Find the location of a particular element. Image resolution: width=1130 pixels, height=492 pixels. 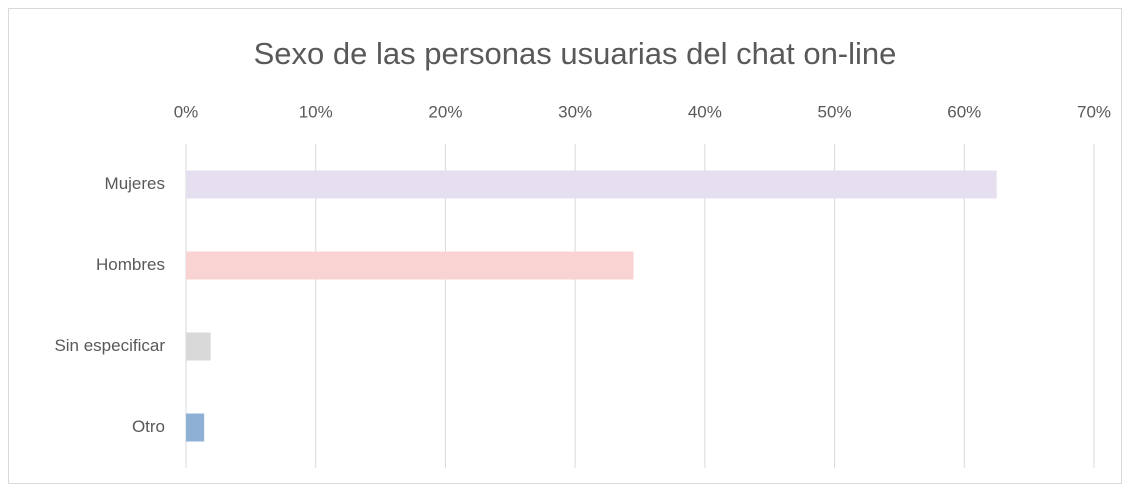

x-tick-label: 30% is located at coordinates (575, 111).